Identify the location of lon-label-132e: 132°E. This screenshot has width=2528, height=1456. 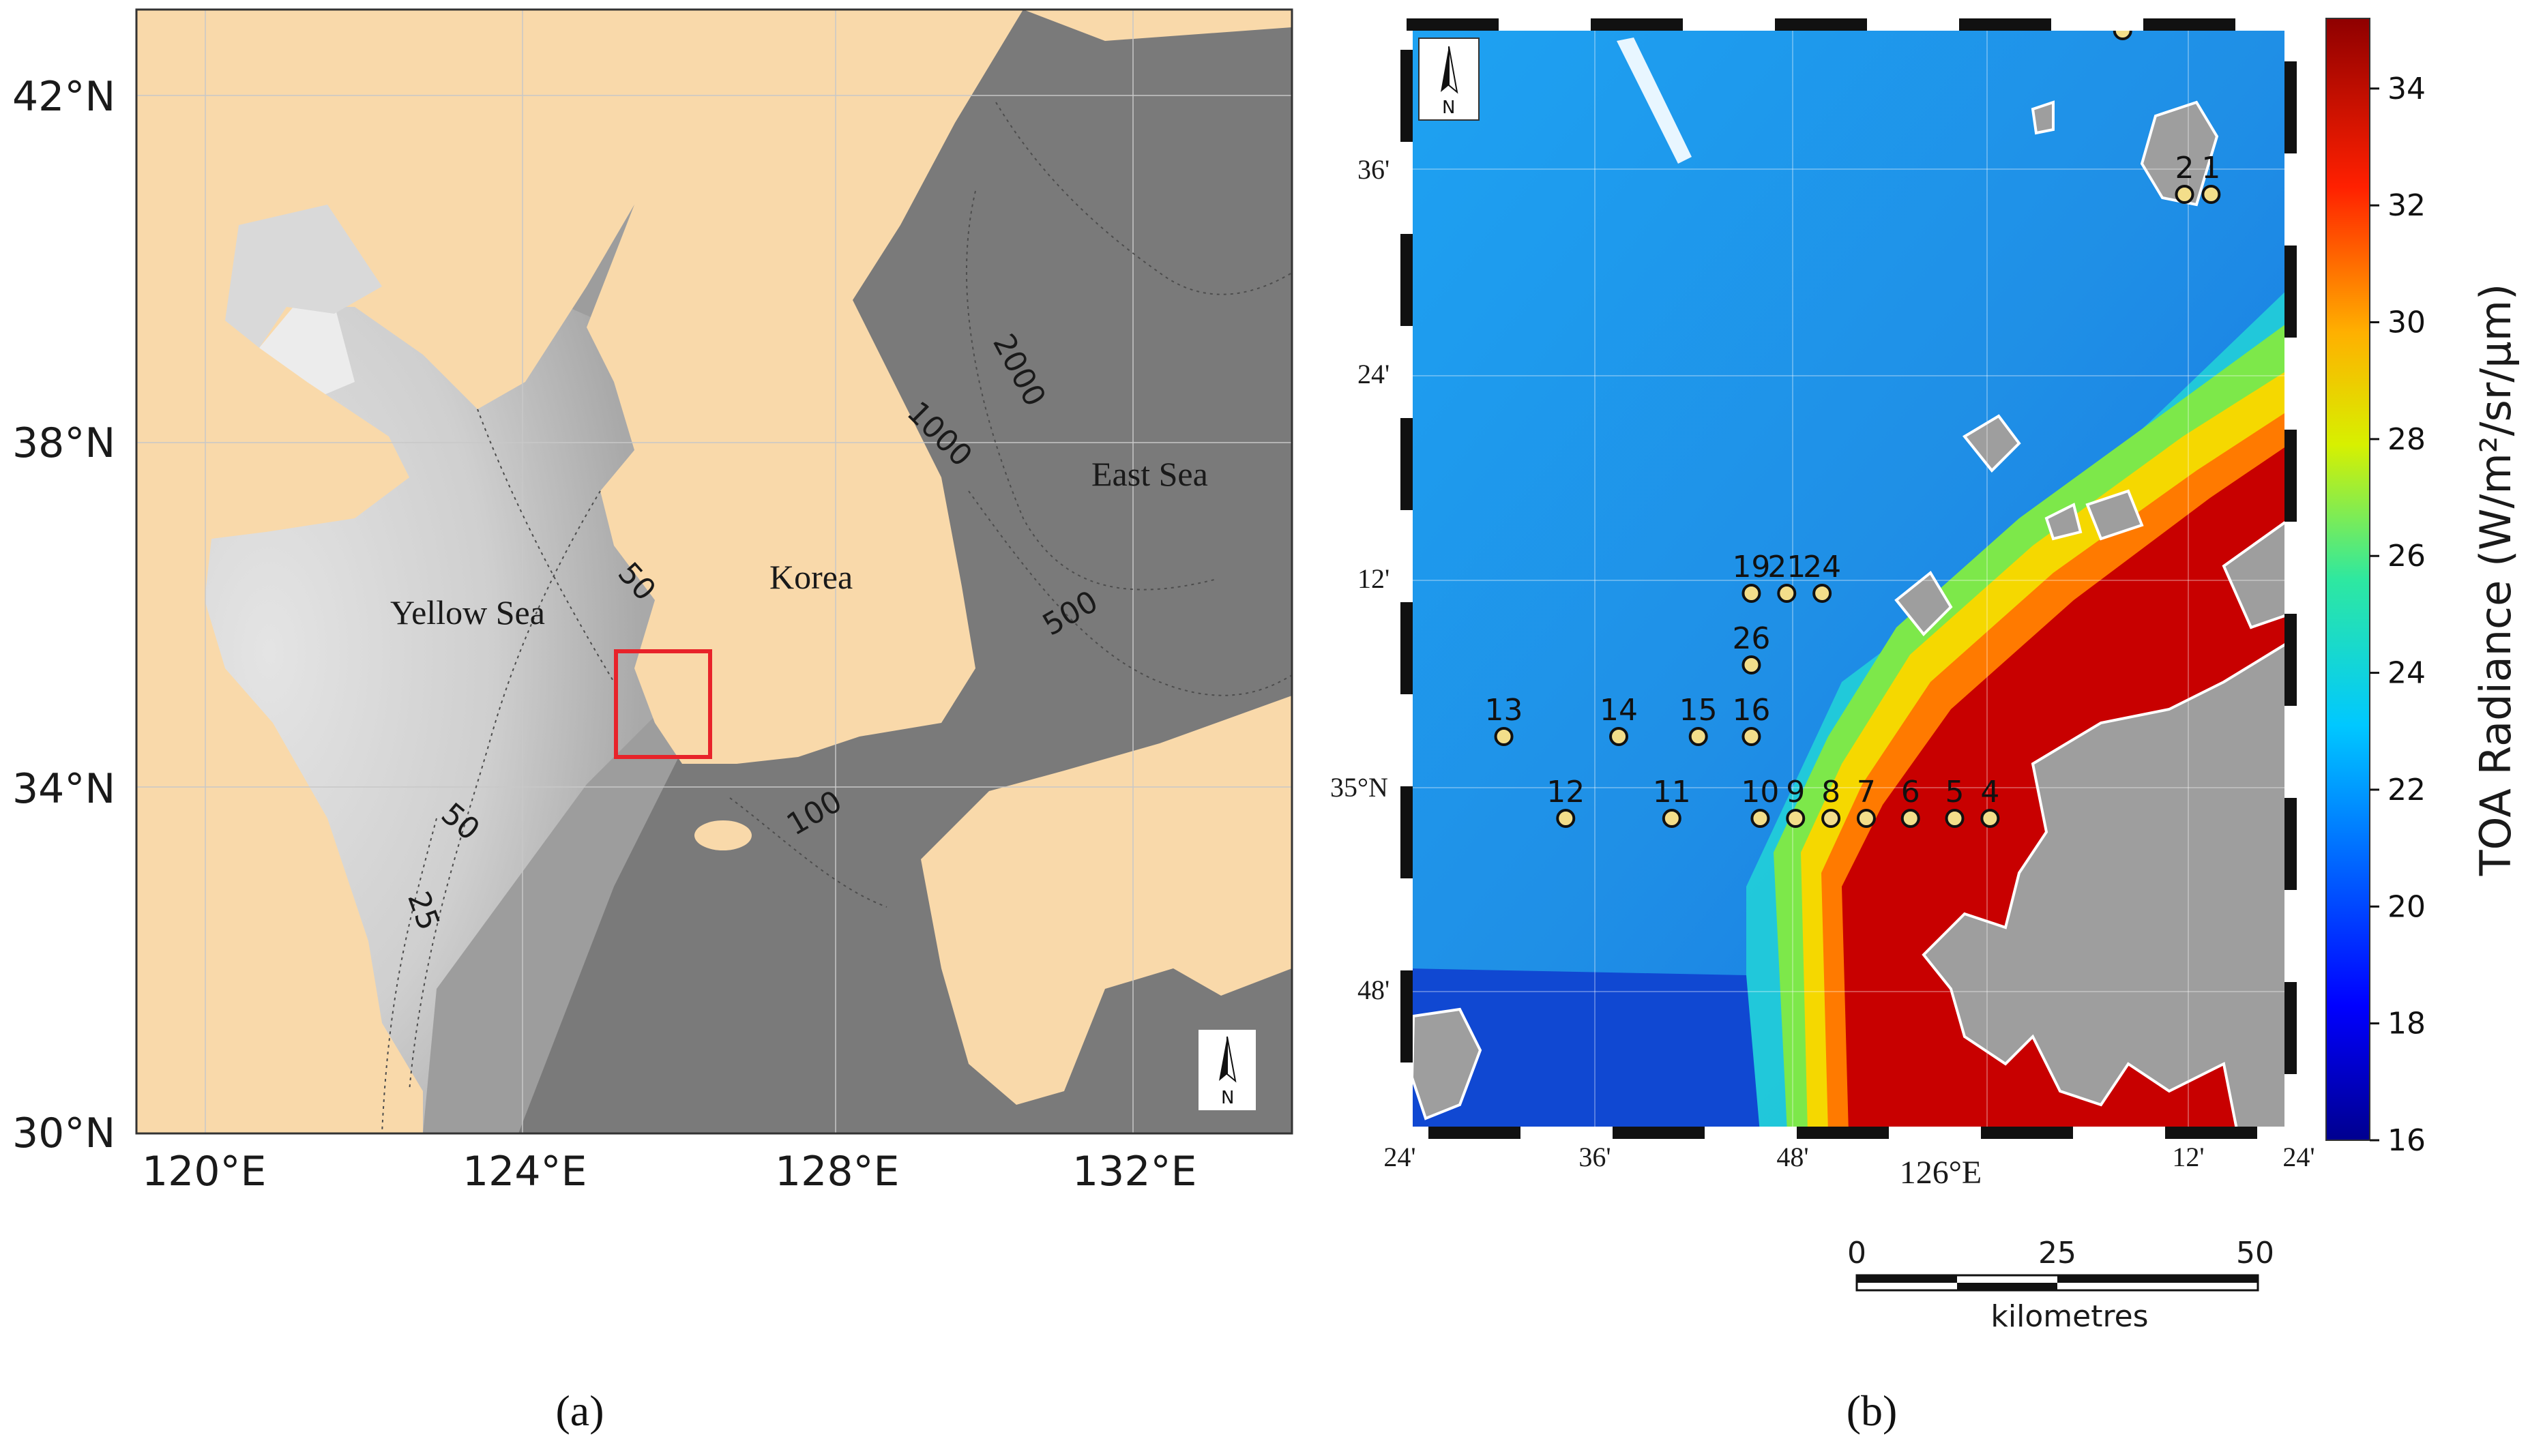
(1134, 1171).